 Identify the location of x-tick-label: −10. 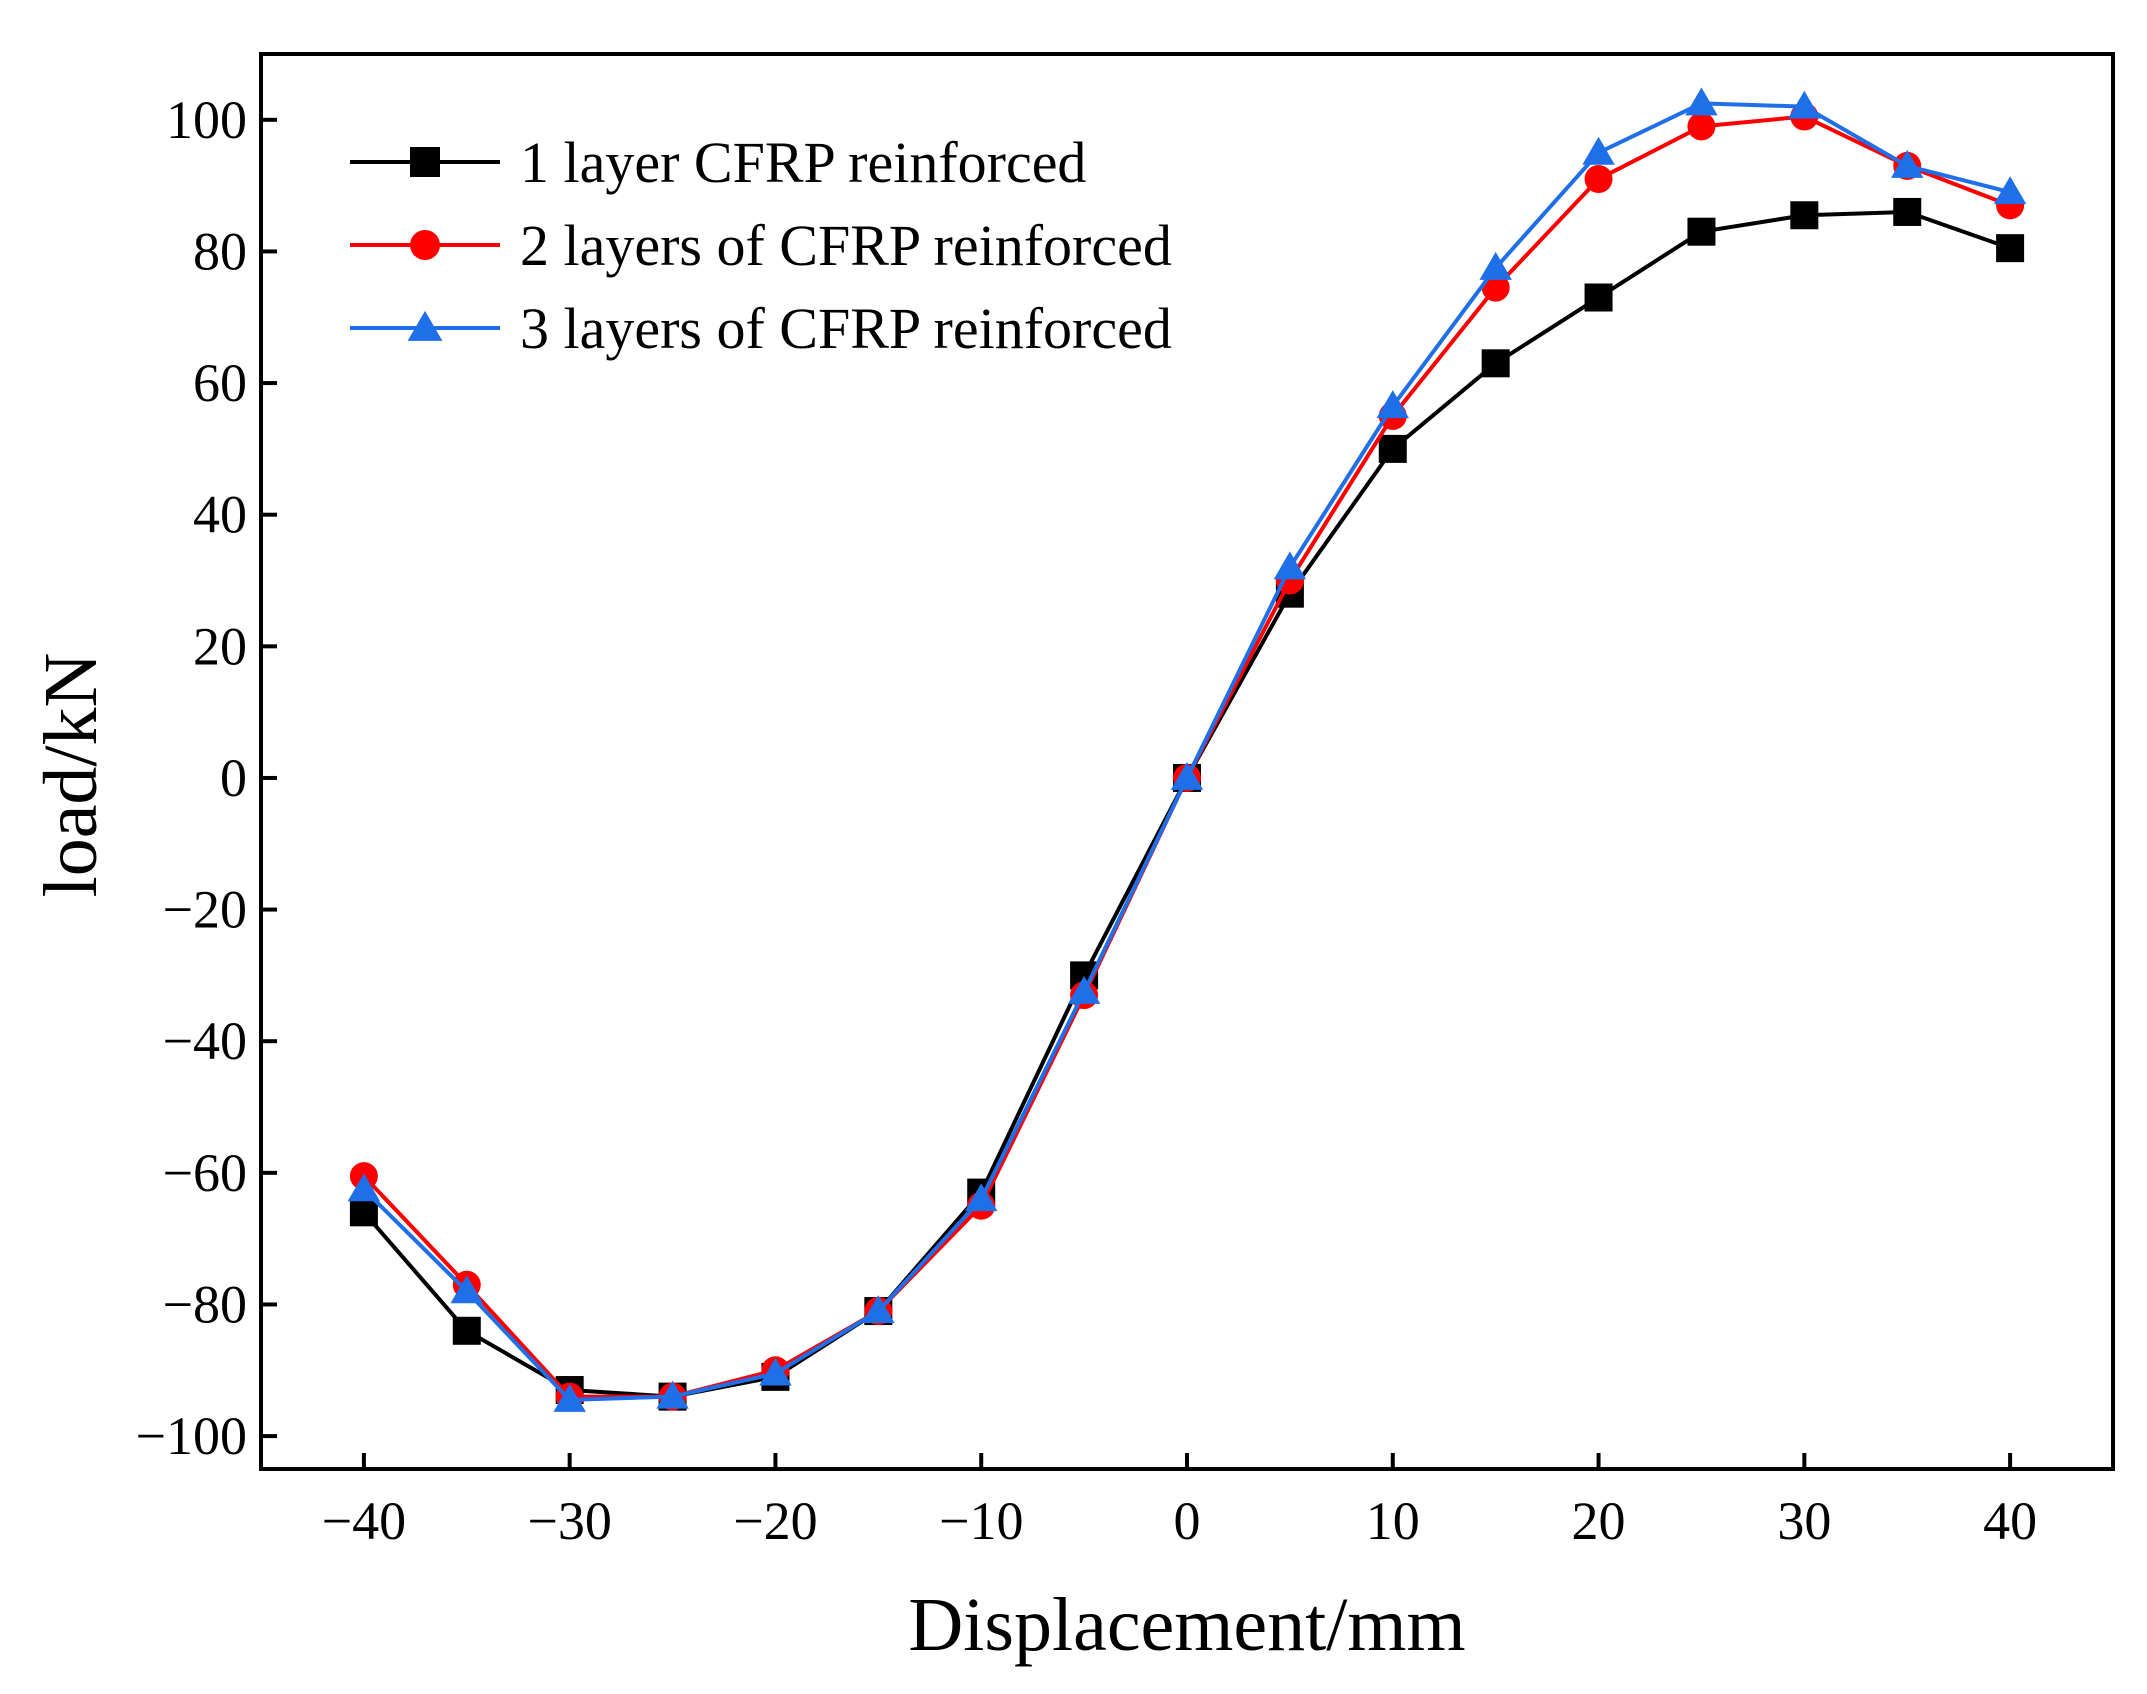
(981, 1521).